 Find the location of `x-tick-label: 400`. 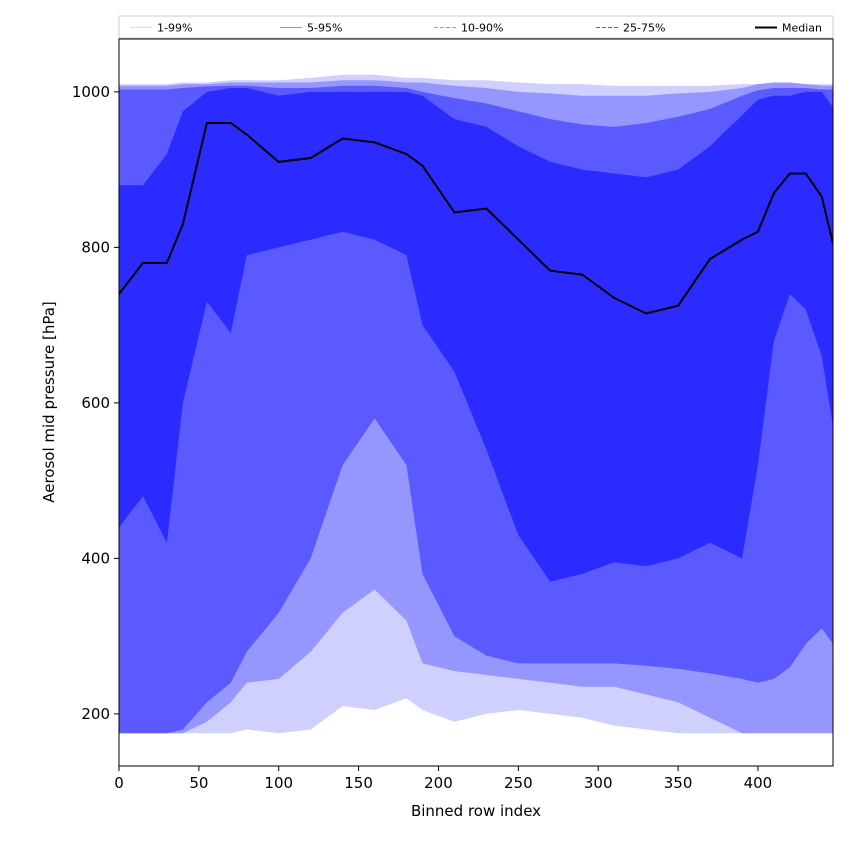

x-tick-label: 400 is located at coordinates (758, 783).